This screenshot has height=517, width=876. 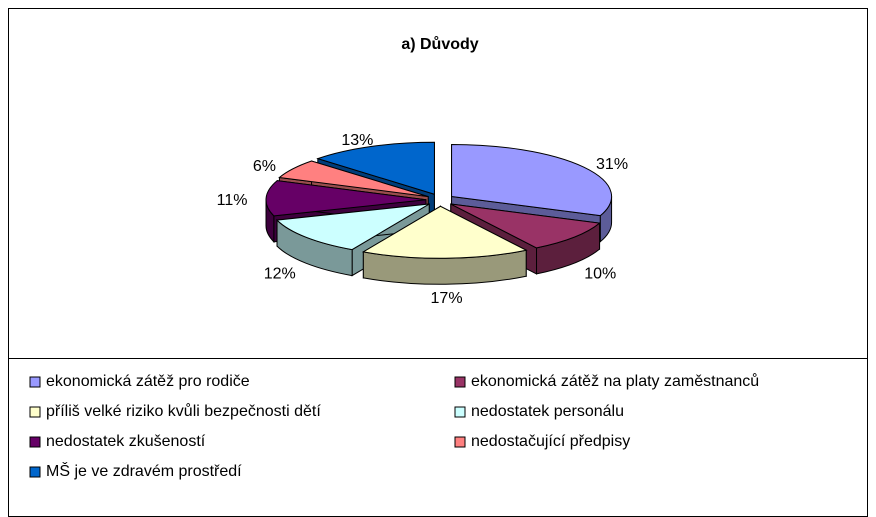 I want to click on legend-label: ekonomická zátěž na platy zaměstnanců, so click(x=615, y=381).